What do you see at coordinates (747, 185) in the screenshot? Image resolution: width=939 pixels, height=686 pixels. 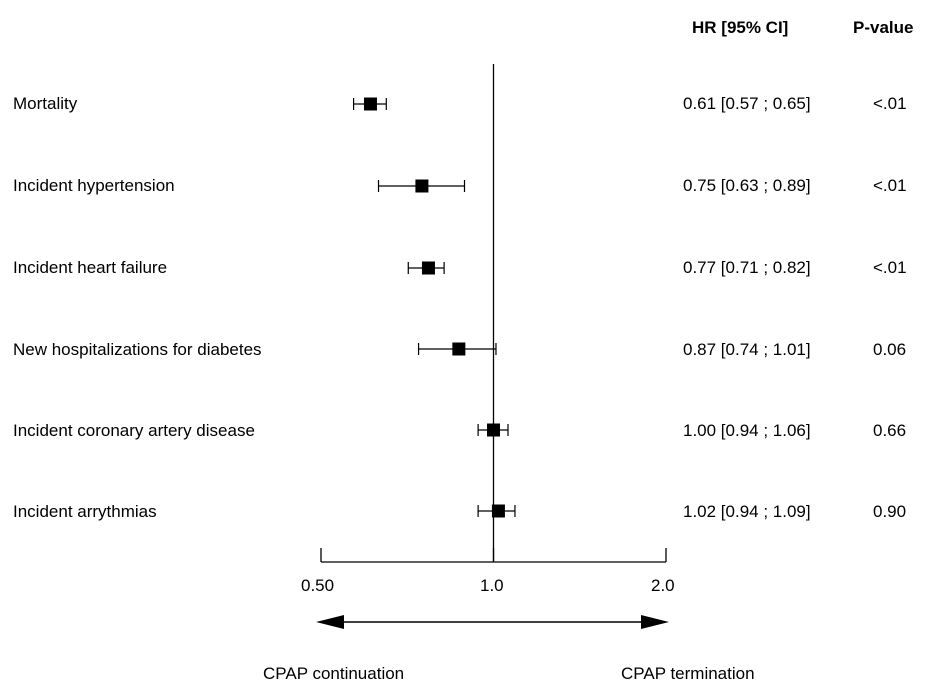 I see `row-hr-ci: 0.75 [0.63 ; 0.89]` at bounding box center [747, 185].